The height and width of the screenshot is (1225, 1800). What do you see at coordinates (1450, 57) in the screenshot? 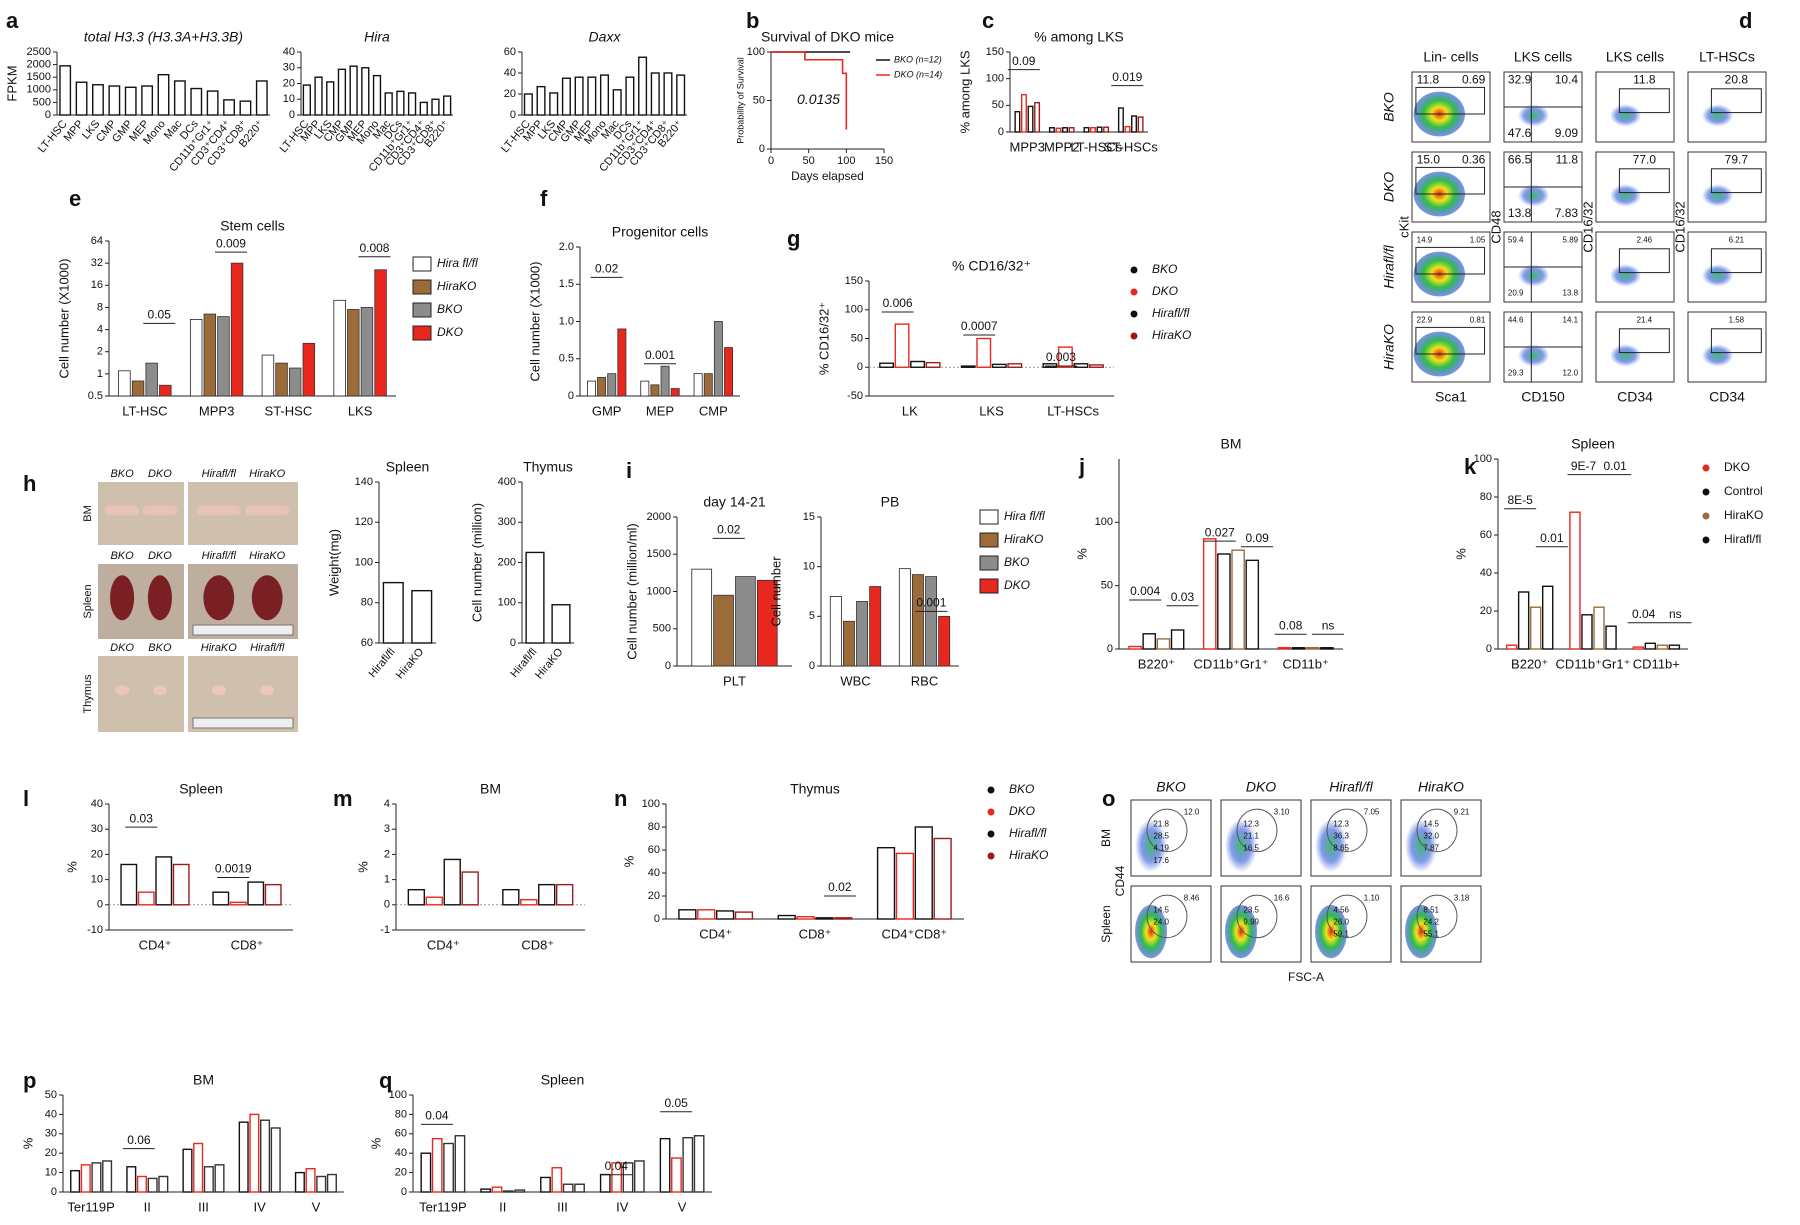
I see `column-header: Lin- cells` at bounding box center [1450, 57].